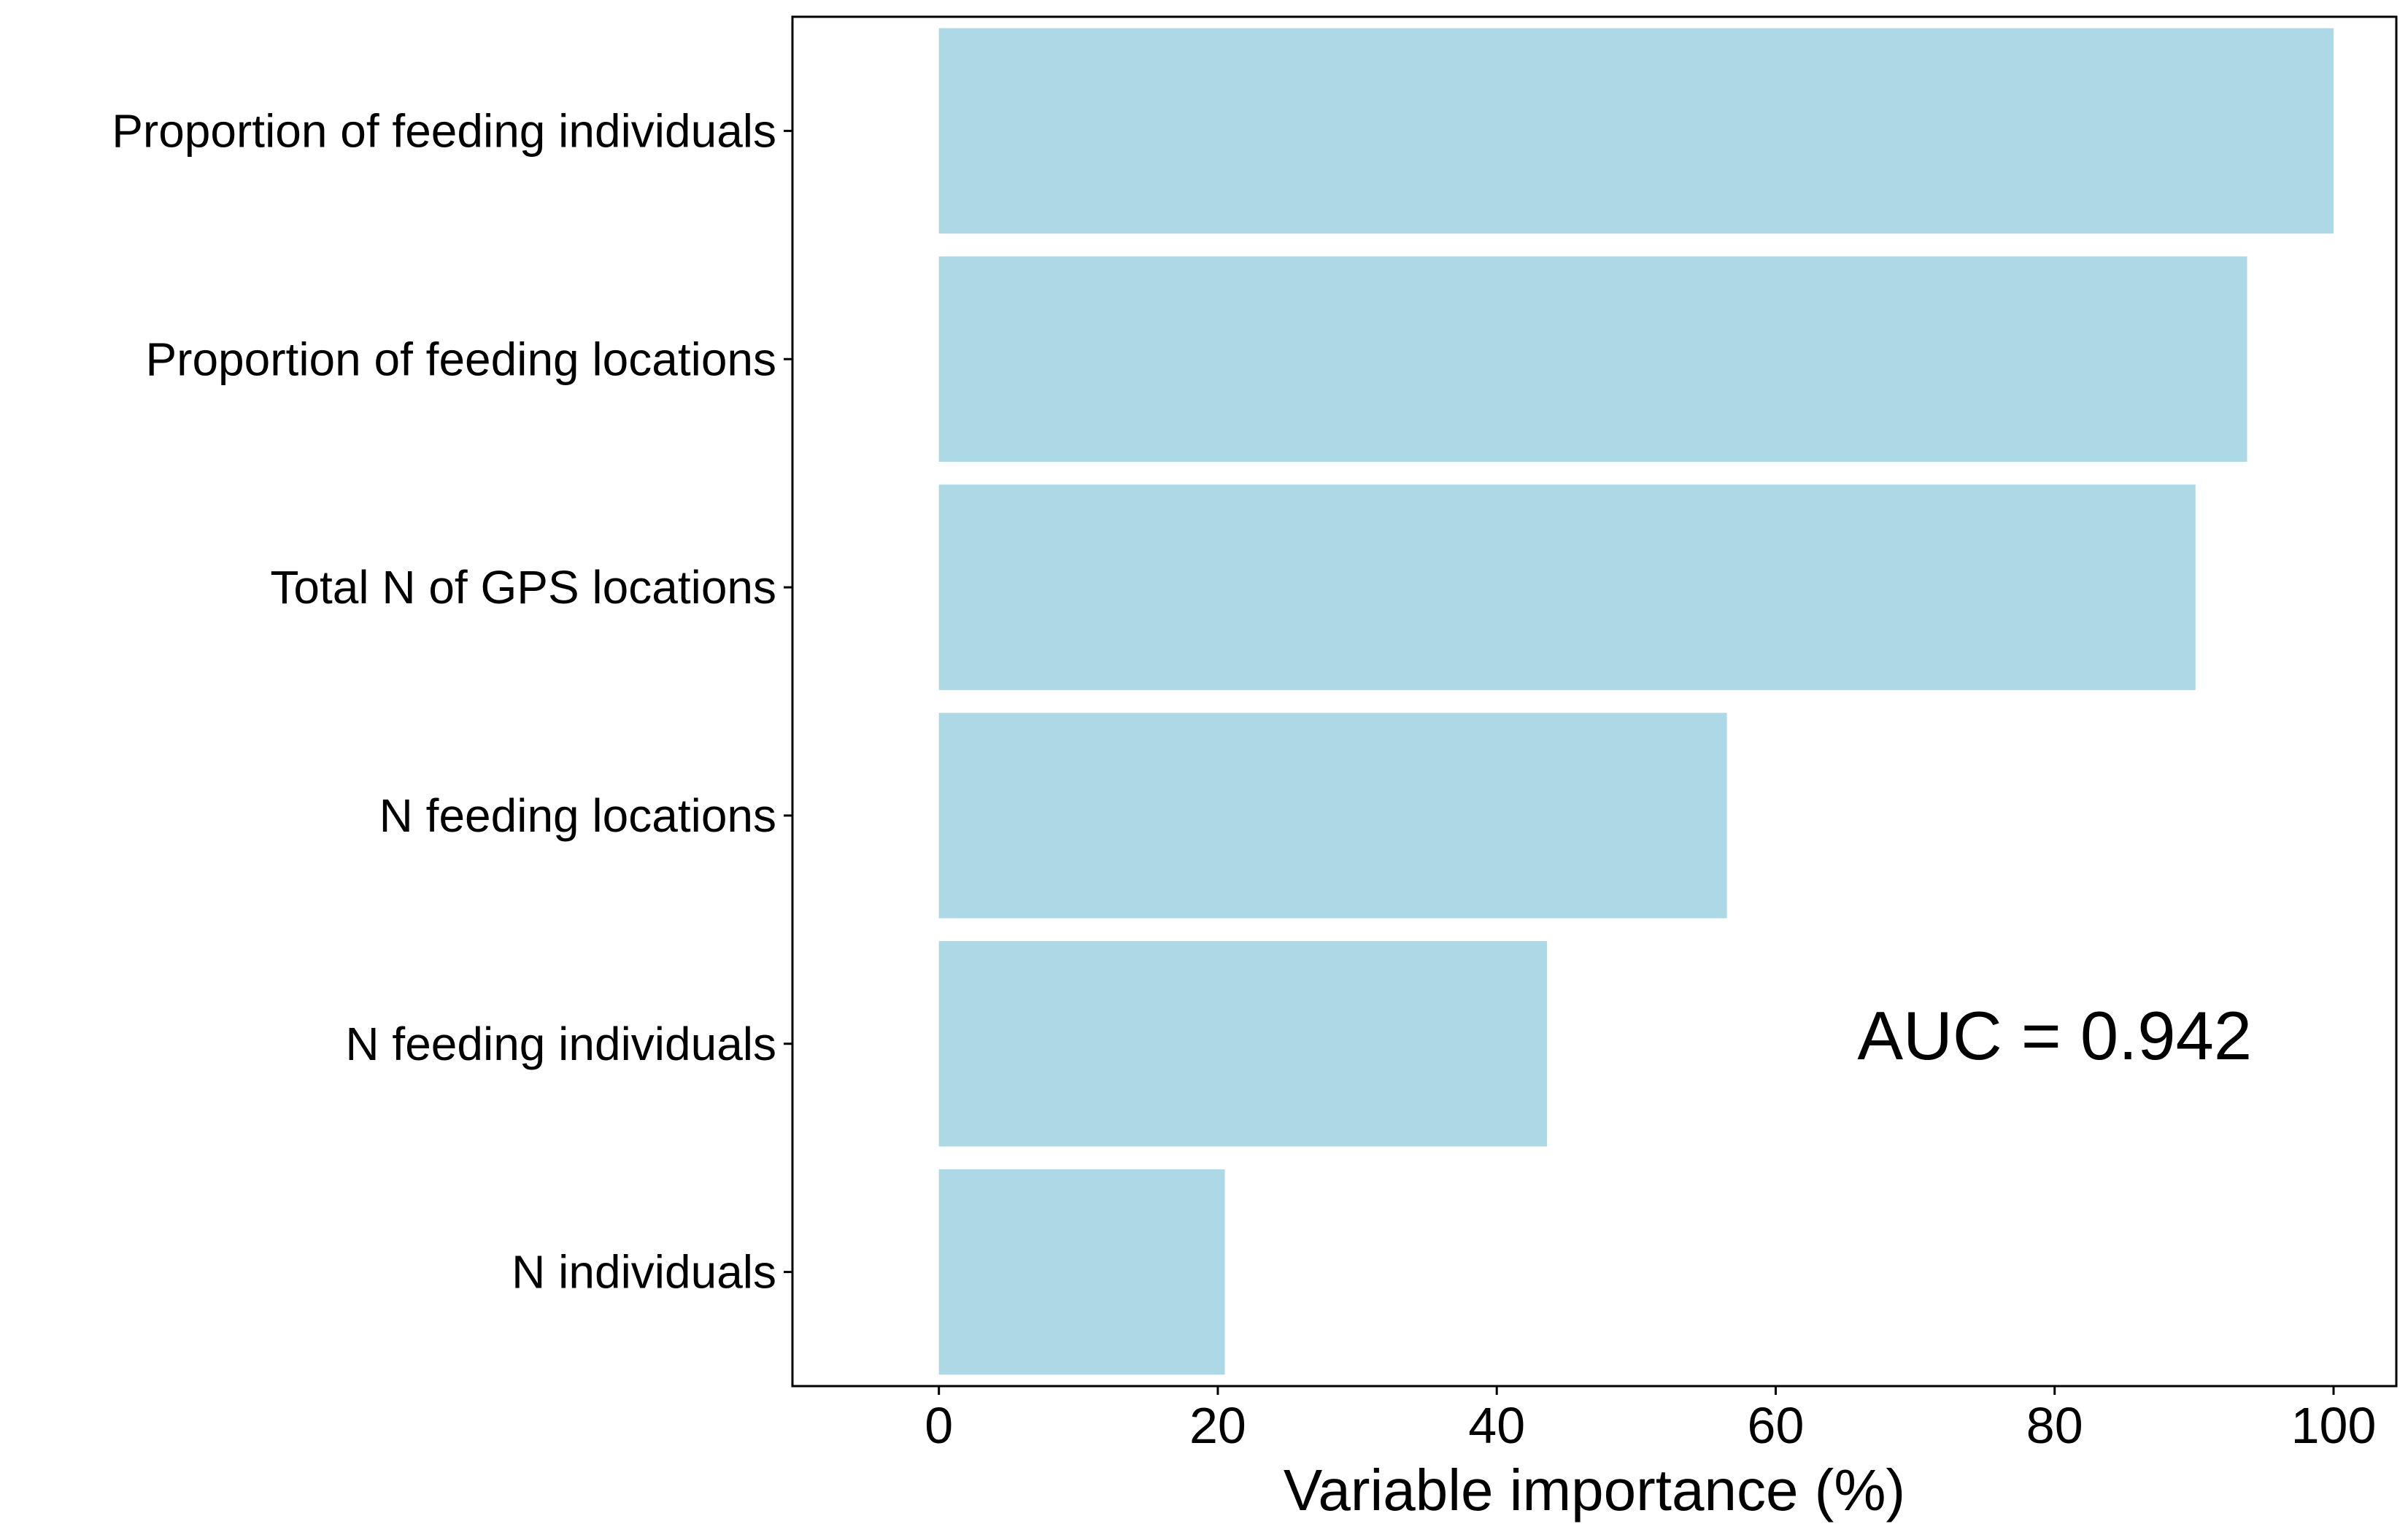 This screenshot has width=2408, height=1532. I want to click on x-tick-label: 100, so click(2334, 1426).